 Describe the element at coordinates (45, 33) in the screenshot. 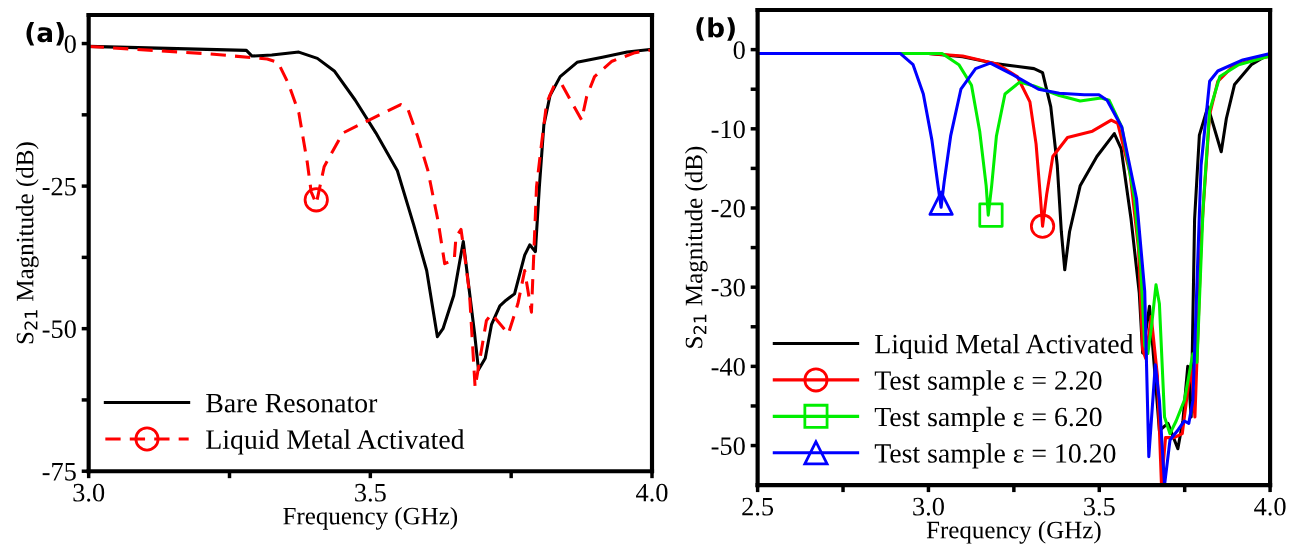

I see `chart-title: (a)` at that location.